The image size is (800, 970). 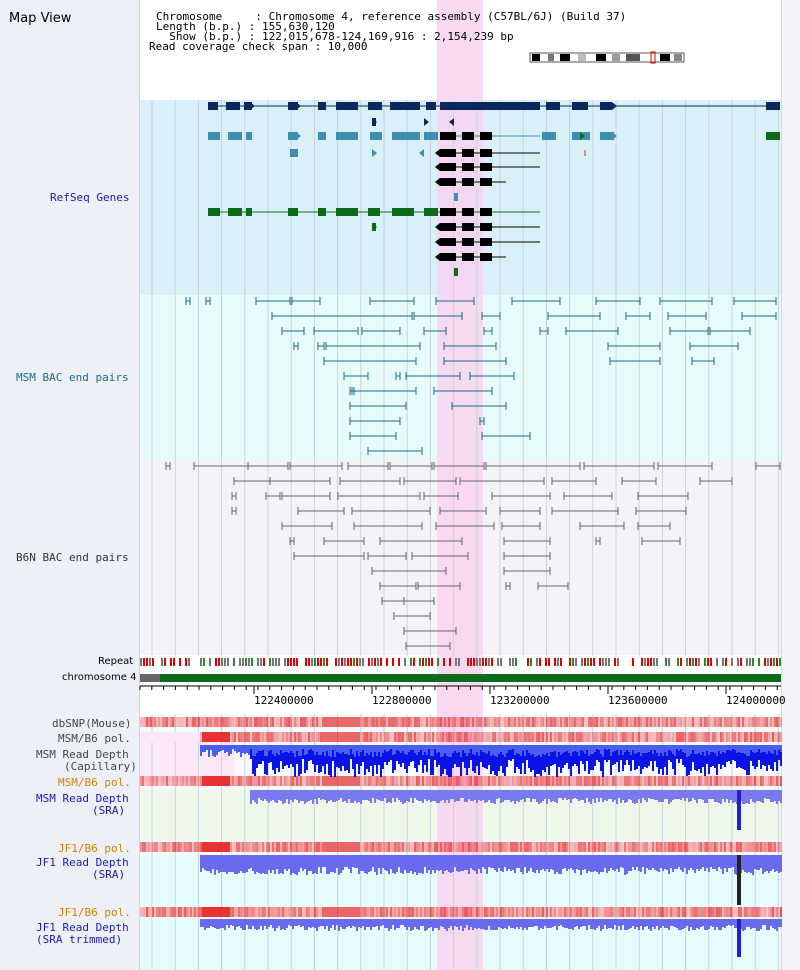 I want to click on track-label-msm-bac: MSM BAC end pairs, so click(x=72, y=377).